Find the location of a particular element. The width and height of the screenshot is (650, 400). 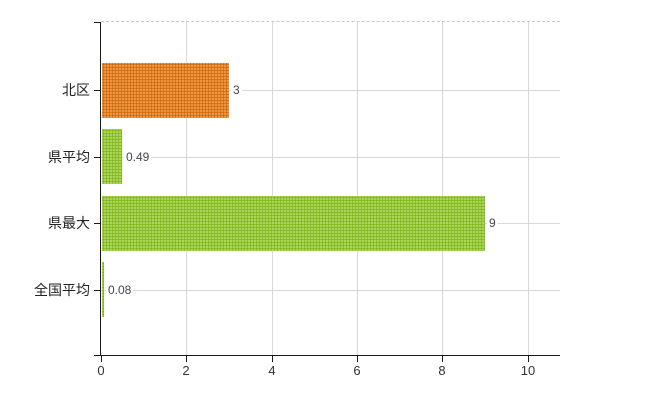

value-label: 3 is located at coordinates (236, 90).